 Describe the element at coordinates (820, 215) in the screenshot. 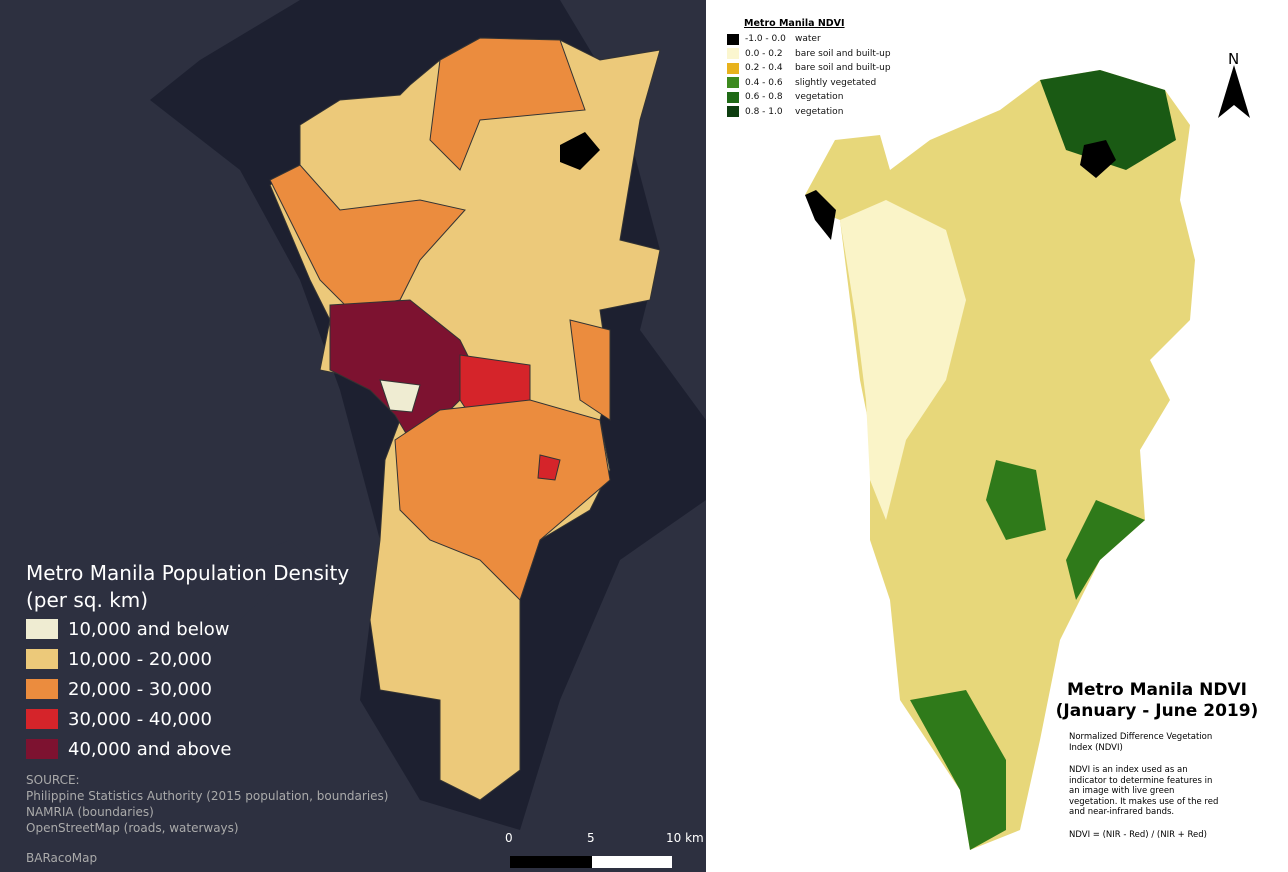

I see `water` at that location.